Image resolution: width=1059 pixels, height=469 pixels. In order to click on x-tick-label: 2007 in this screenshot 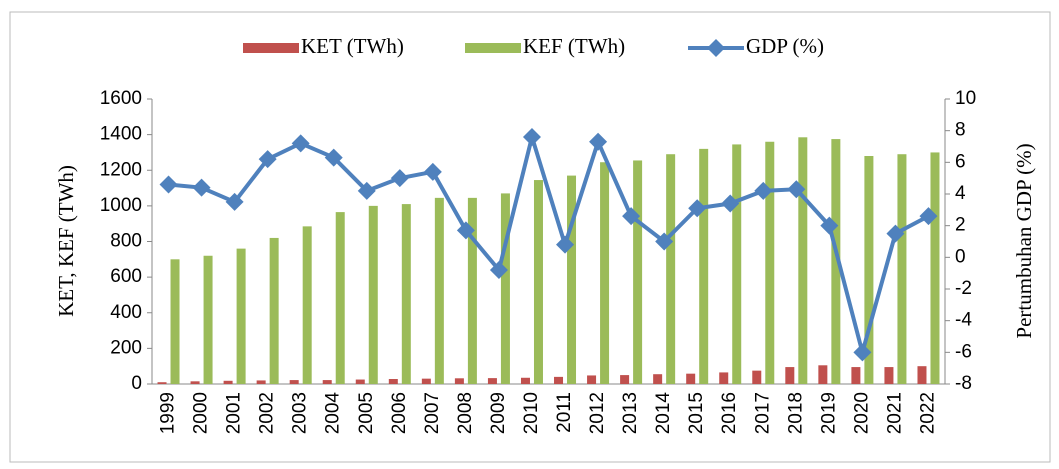, I will do `click(432, 413)`.